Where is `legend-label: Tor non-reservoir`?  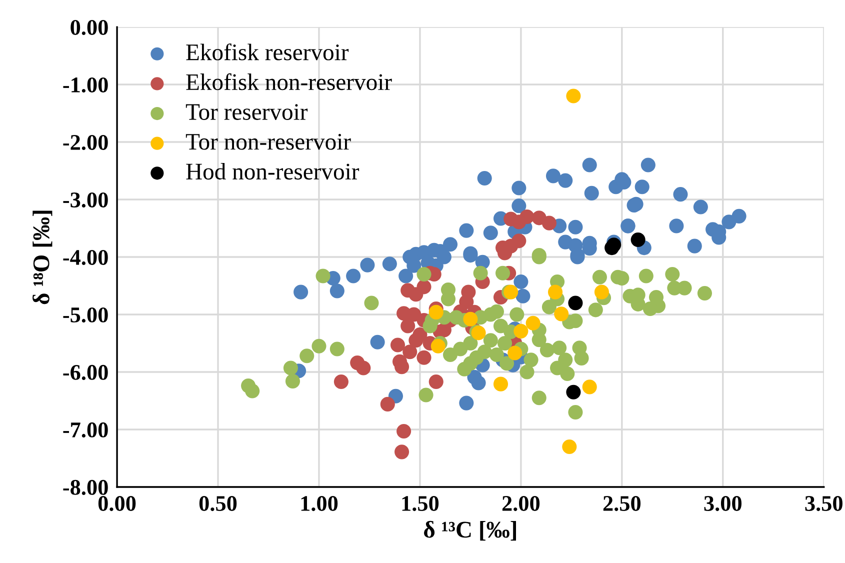
legend-label: Tor non-reservoir is located at coordinates (268, 142).